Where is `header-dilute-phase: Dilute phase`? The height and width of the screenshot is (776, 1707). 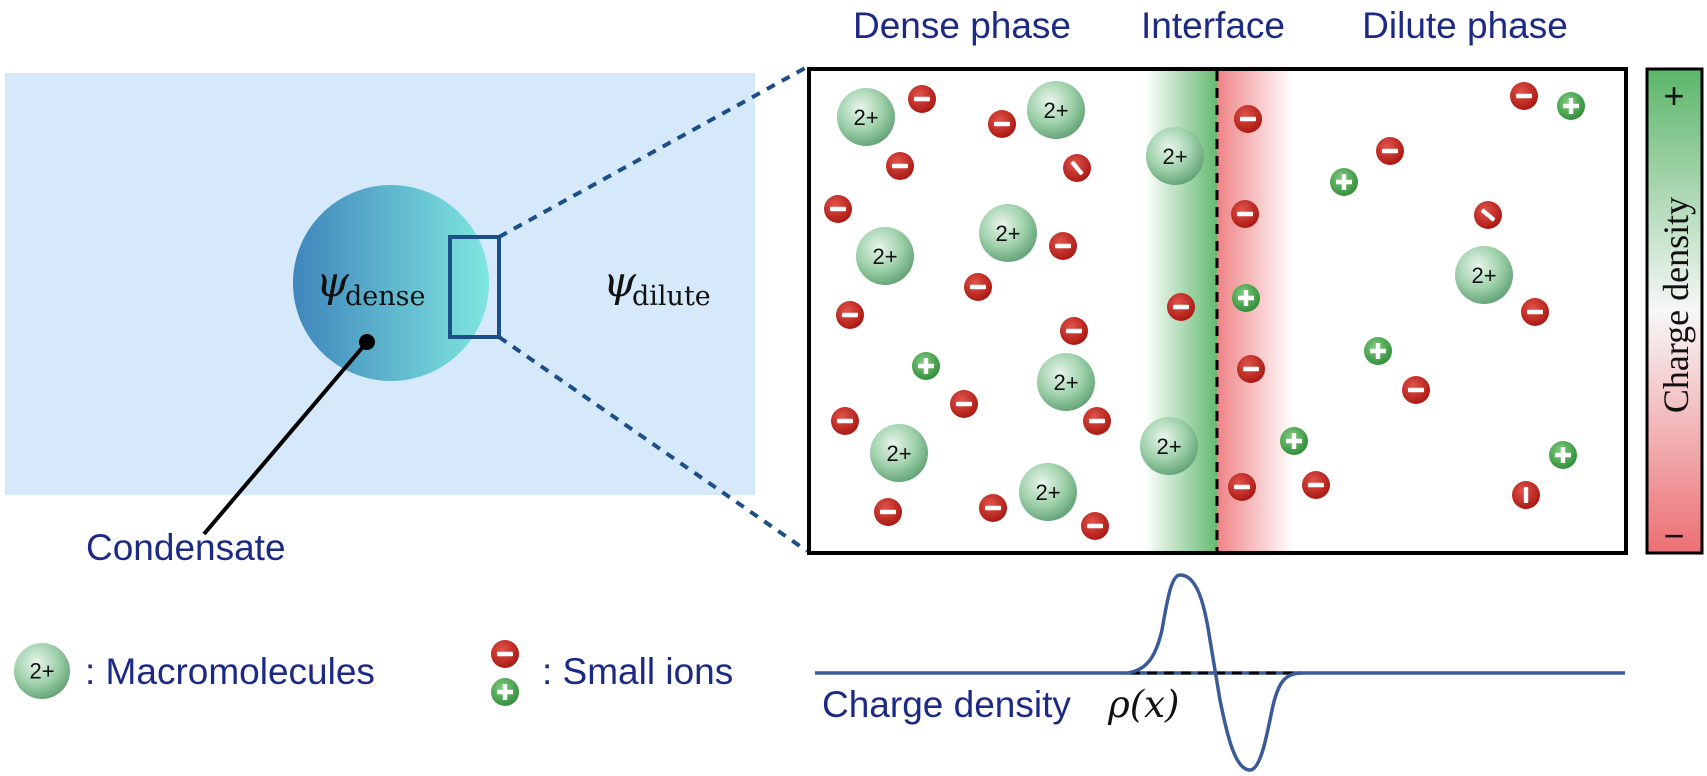
header-dilute-phase: Dilute phase is located at coordinates (1465, 25).